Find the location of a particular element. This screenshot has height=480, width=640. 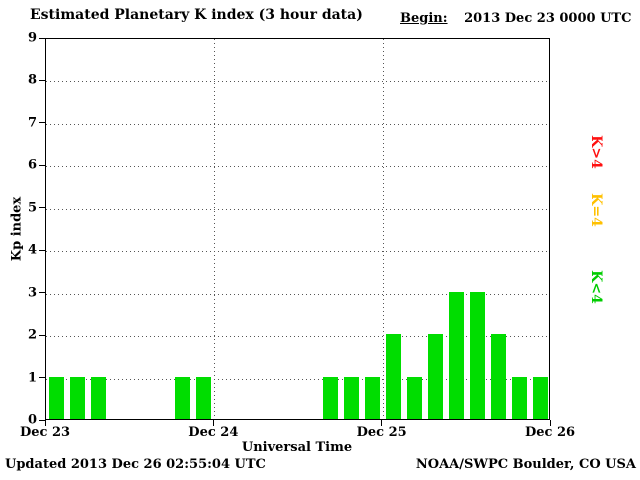

y-tick-label: 6 is located at coordinates (32, 165).